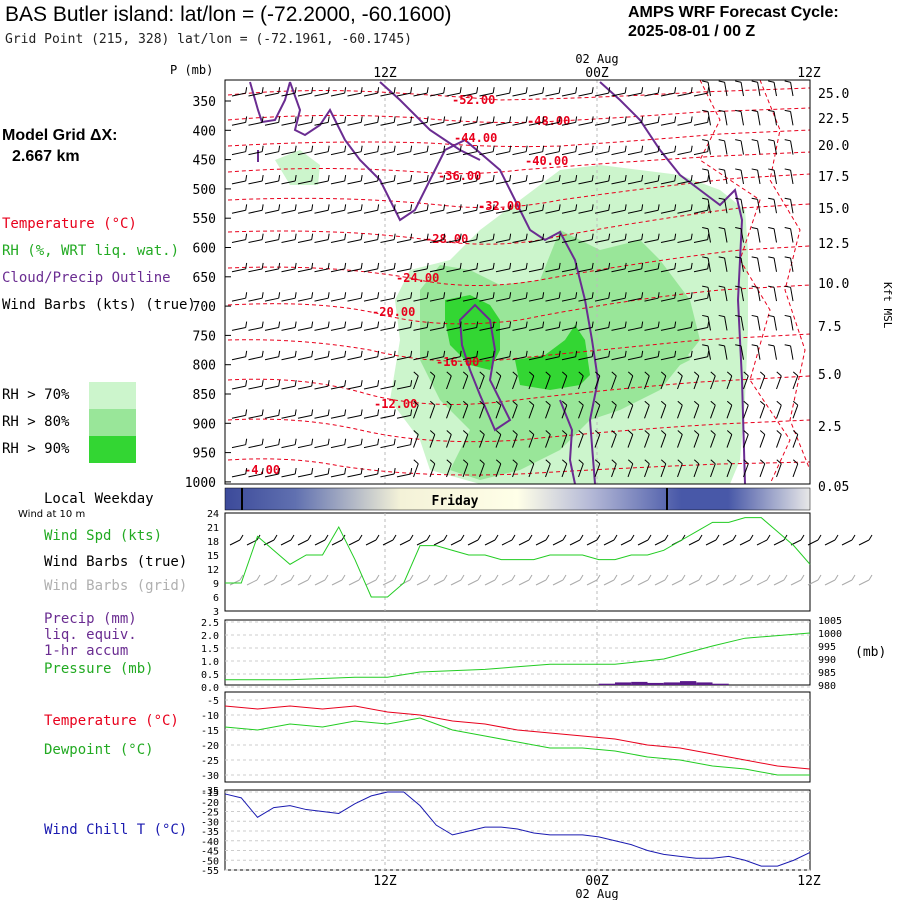 The image size is (900, 900). I want to click on temp-label: -44.00, so click(475, 138).